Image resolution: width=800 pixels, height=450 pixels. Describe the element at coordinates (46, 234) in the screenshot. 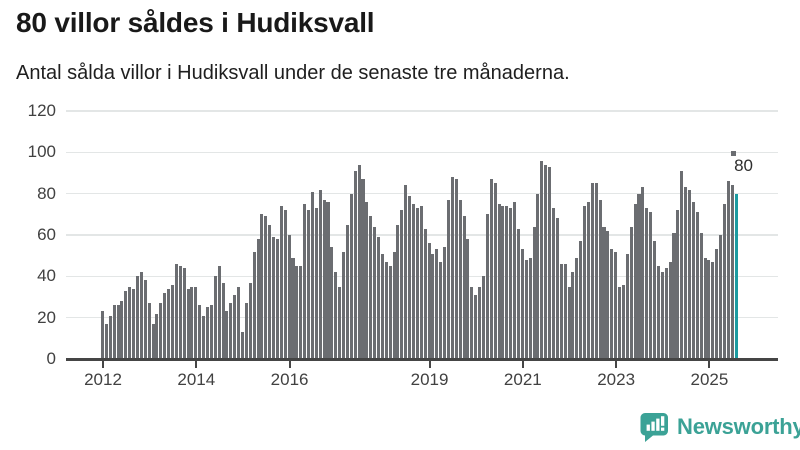

I see `y-axis-label: 60` at that location.